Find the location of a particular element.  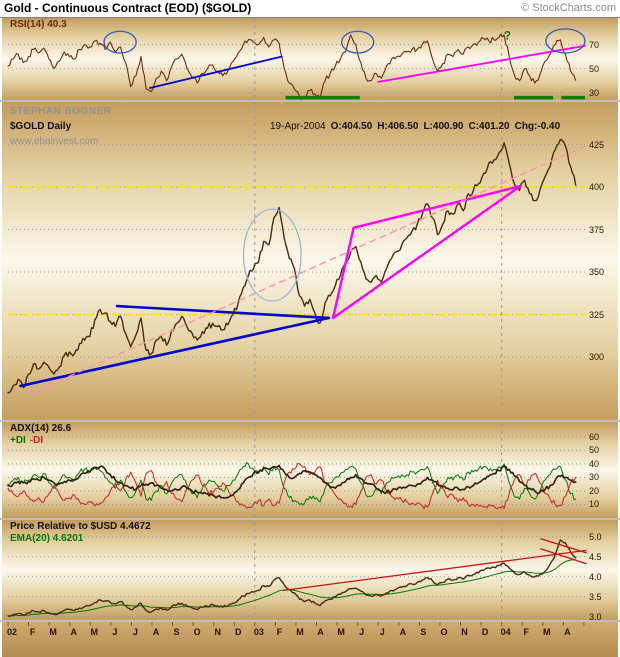

xaxis-bg is located at coordinates (310, 639).